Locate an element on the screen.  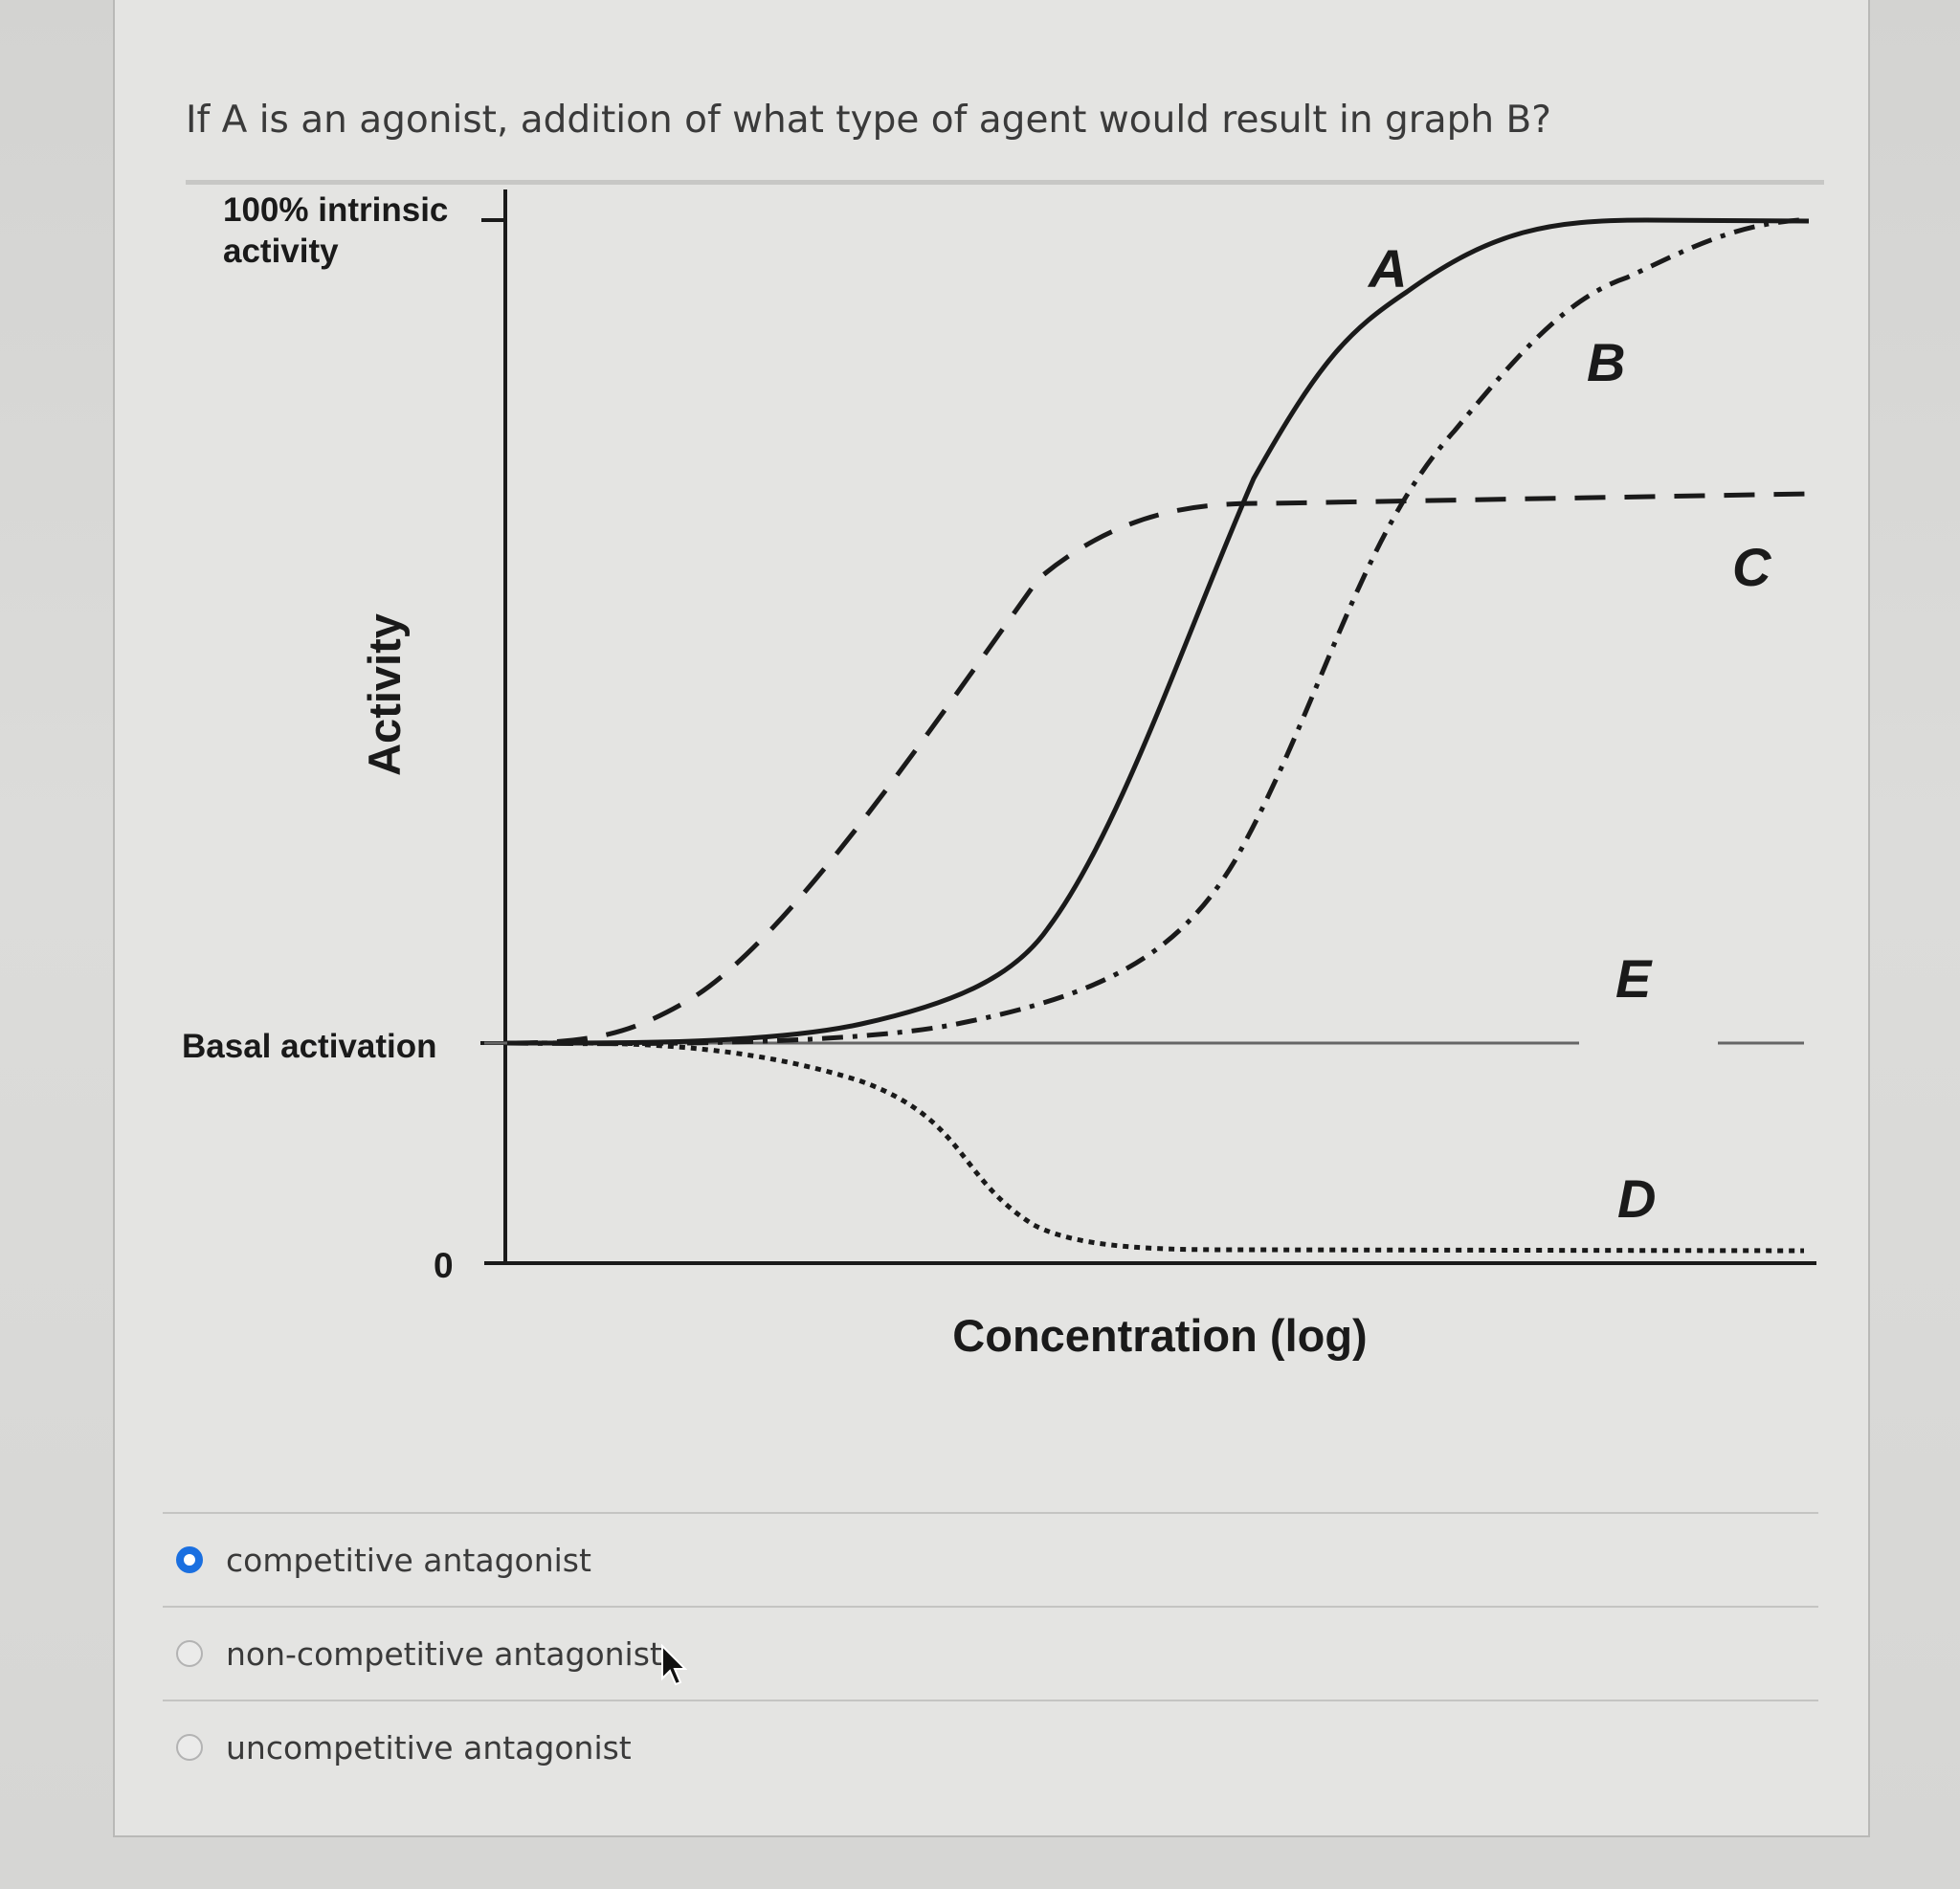
curve-label-b: B is located at coordinates (1606, 362).